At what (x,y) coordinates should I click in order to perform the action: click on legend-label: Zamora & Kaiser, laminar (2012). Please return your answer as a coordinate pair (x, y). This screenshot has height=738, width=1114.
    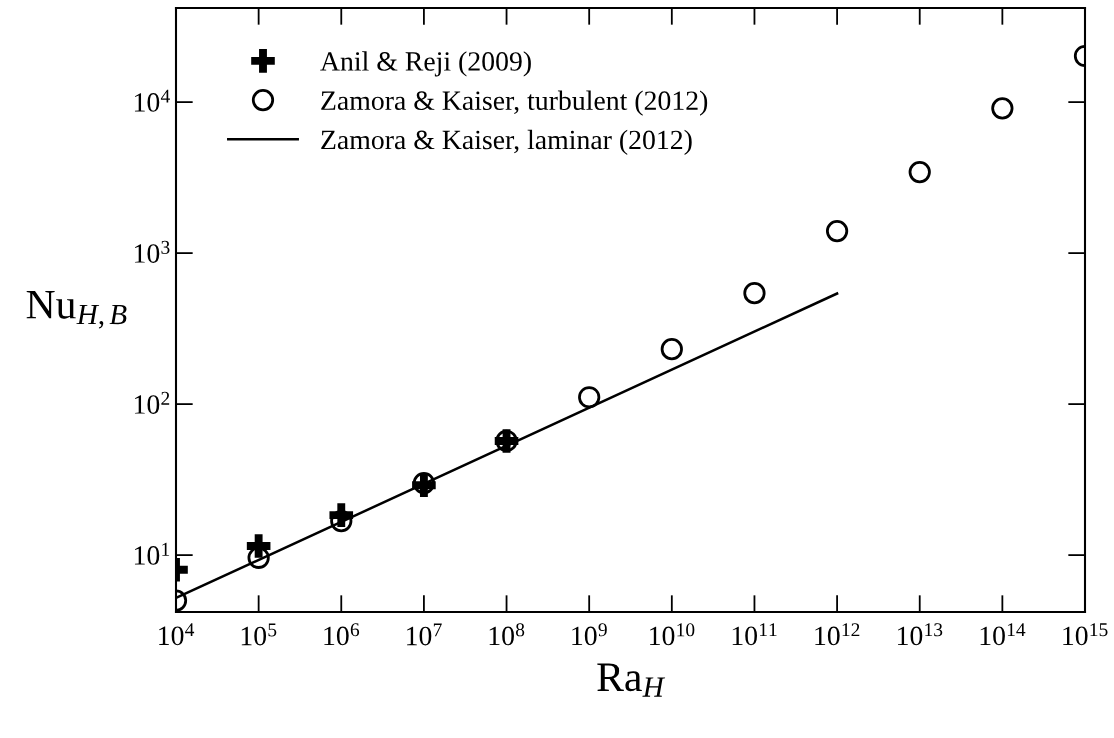
    Looking at the image, I should click on (506, 142).